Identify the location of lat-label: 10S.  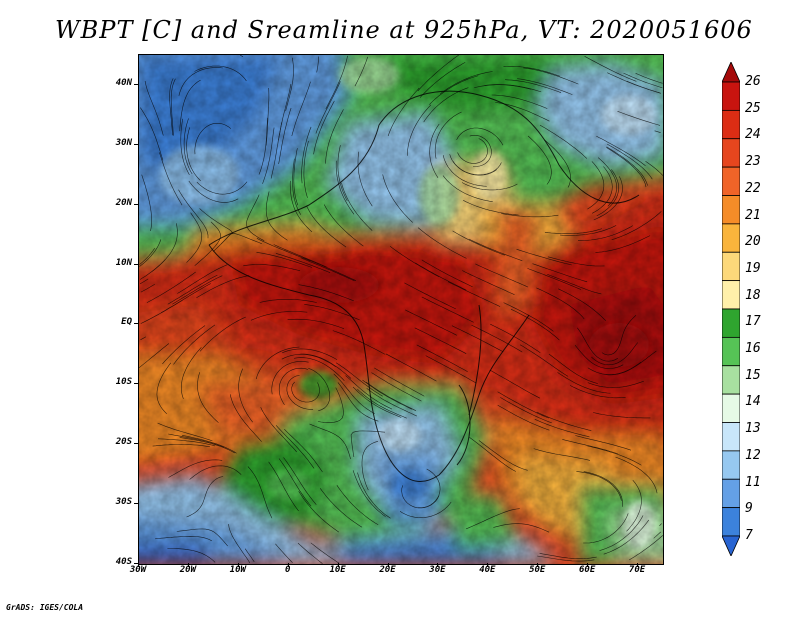
(123, 382).